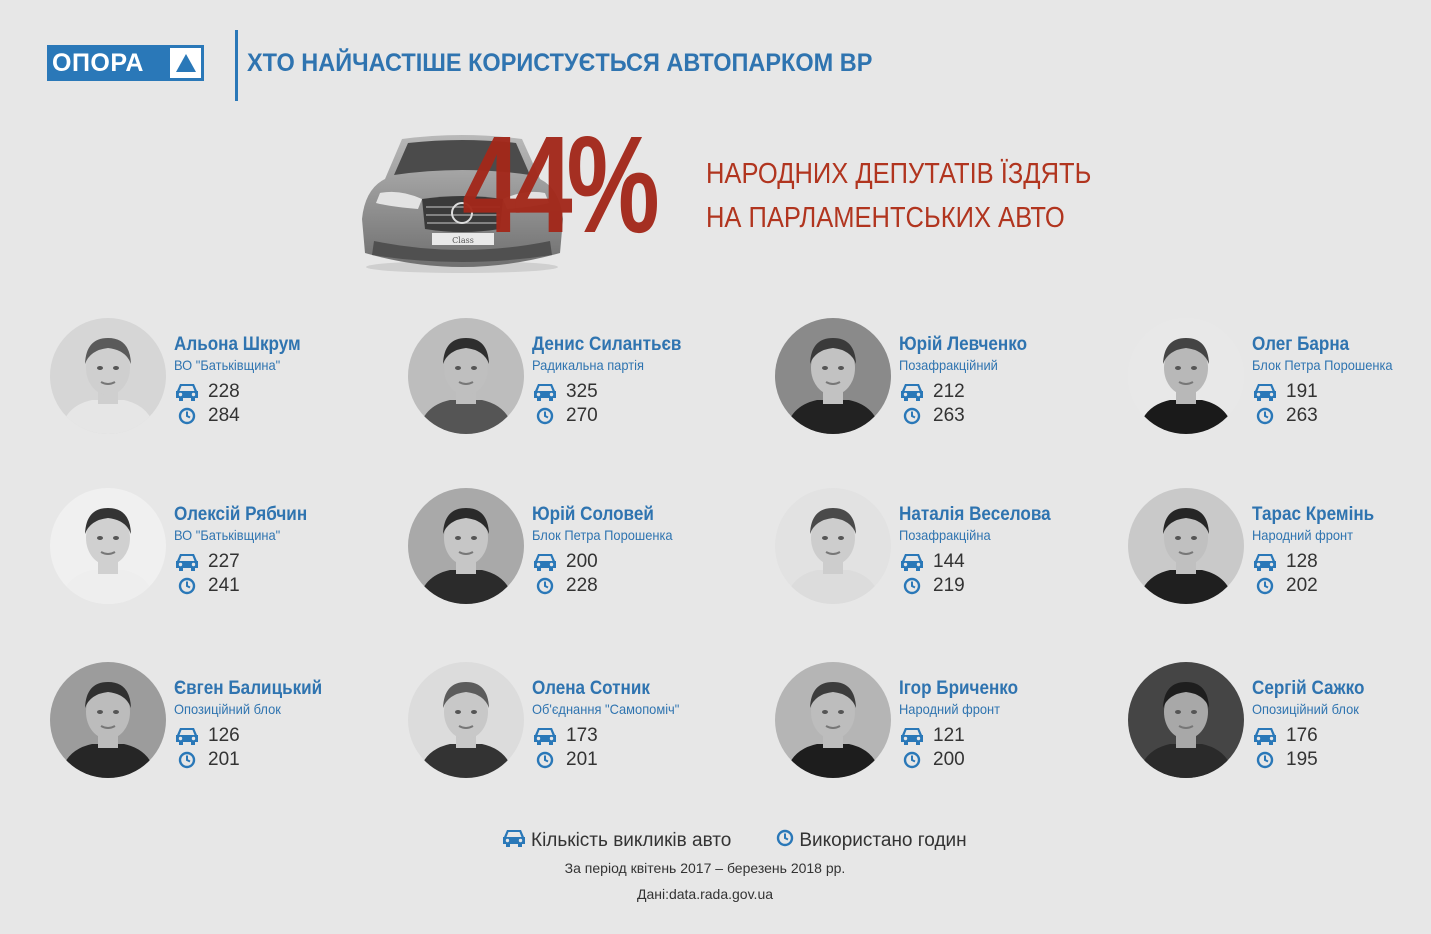 This screenshot has width=1431, height=934. I want to click on calls-stat: 227, so click(207, 562).